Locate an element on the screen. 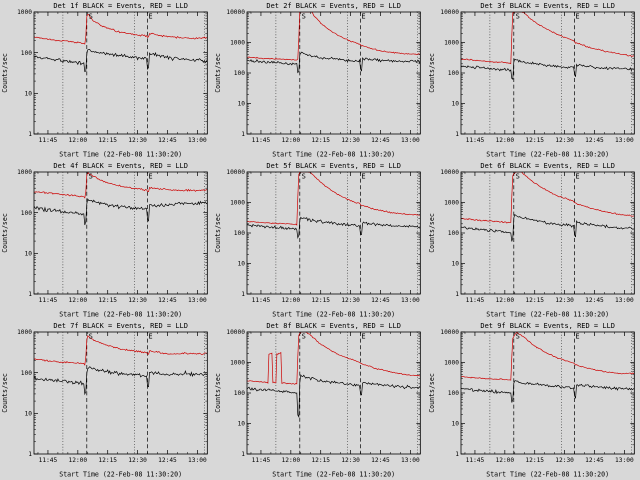 Image resolution: width=640 pixels, height=480 pixels. chart-title: Det 2f BLACK = Events, RED = LLD is located at coordinates (334, 6).